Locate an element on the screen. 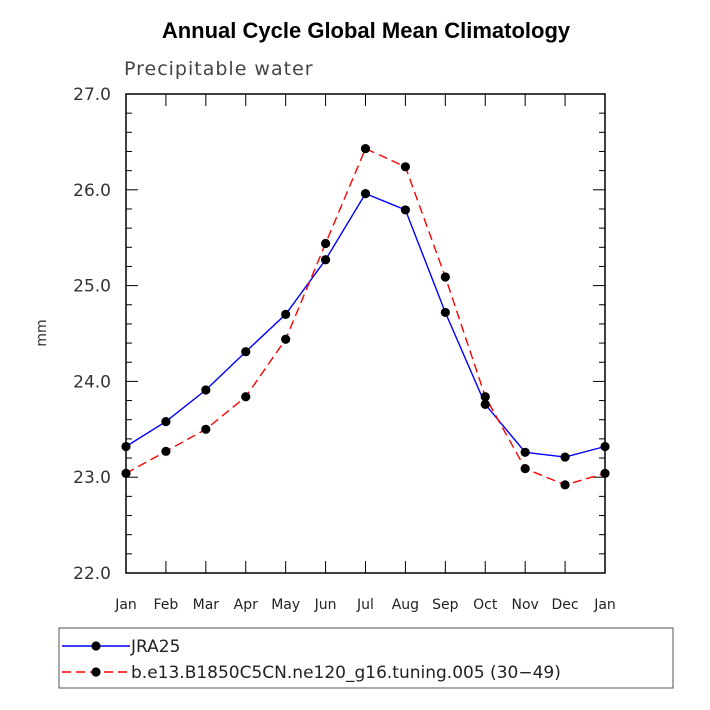  y-tick-label: 27.0 is located at coordinates (92, 95).